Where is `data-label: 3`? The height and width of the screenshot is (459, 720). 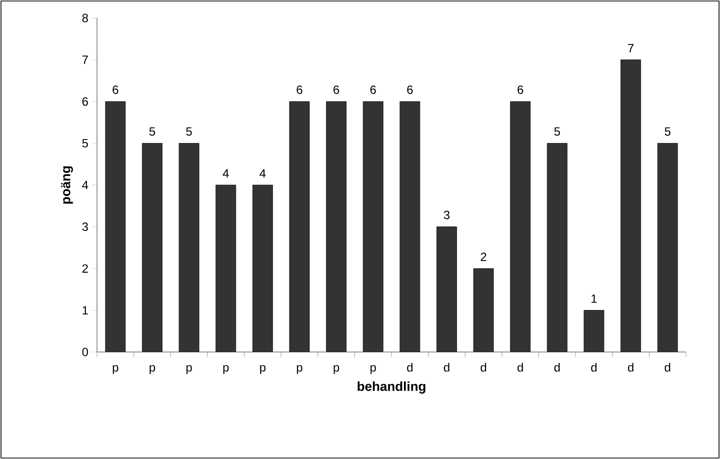 data-label: 3 is located at coordinates (447, 215).